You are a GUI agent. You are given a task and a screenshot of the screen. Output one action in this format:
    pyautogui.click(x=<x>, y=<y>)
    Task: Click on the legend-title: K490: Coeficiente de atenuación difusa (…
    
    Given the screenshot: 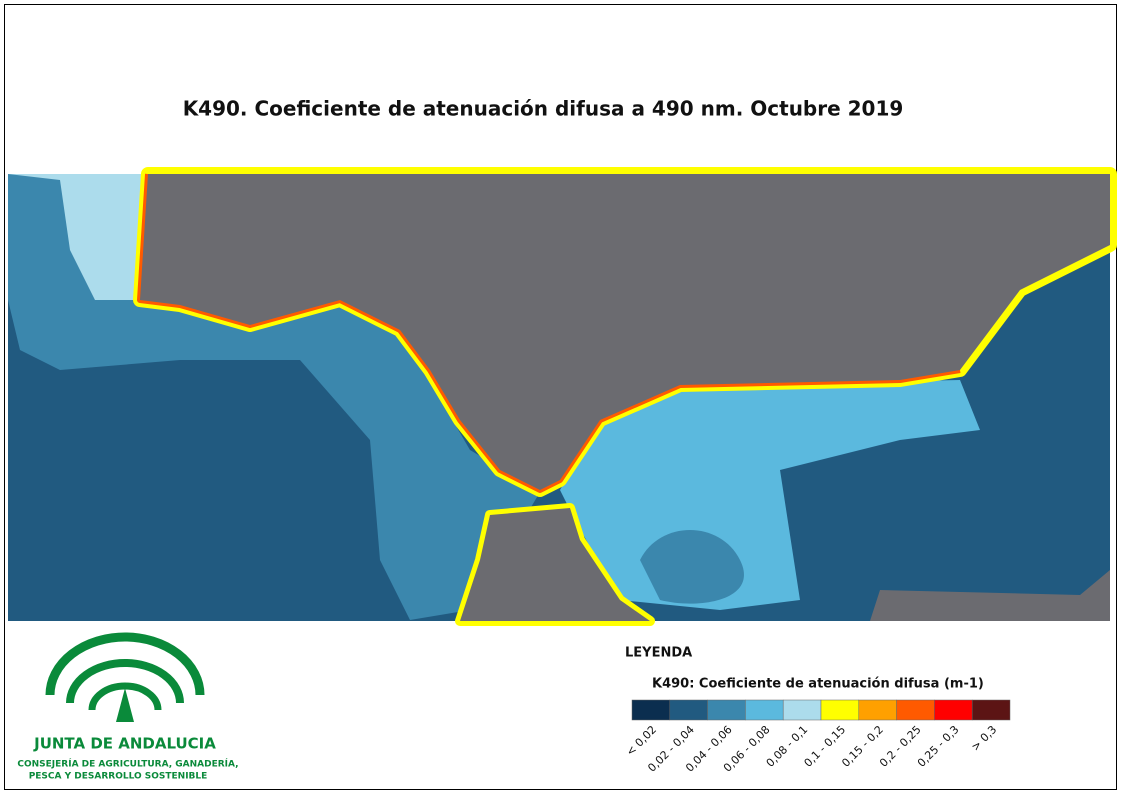 What is the action you would take?
    pyautogui.click(x=818, y=684)
    